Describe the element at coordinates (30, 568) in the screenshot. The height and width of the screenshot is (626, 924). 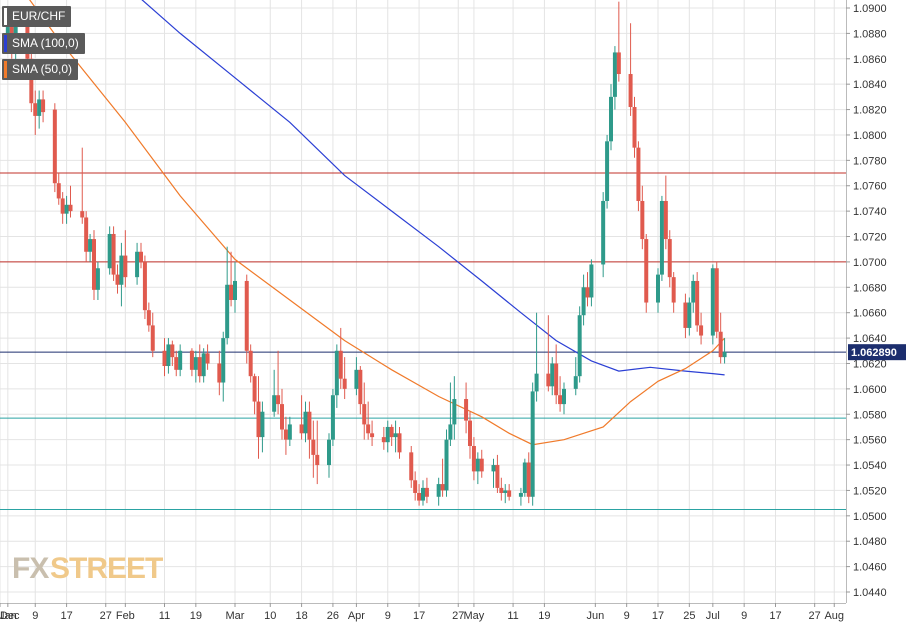
I see `logo-part-fx: FX` at that location.